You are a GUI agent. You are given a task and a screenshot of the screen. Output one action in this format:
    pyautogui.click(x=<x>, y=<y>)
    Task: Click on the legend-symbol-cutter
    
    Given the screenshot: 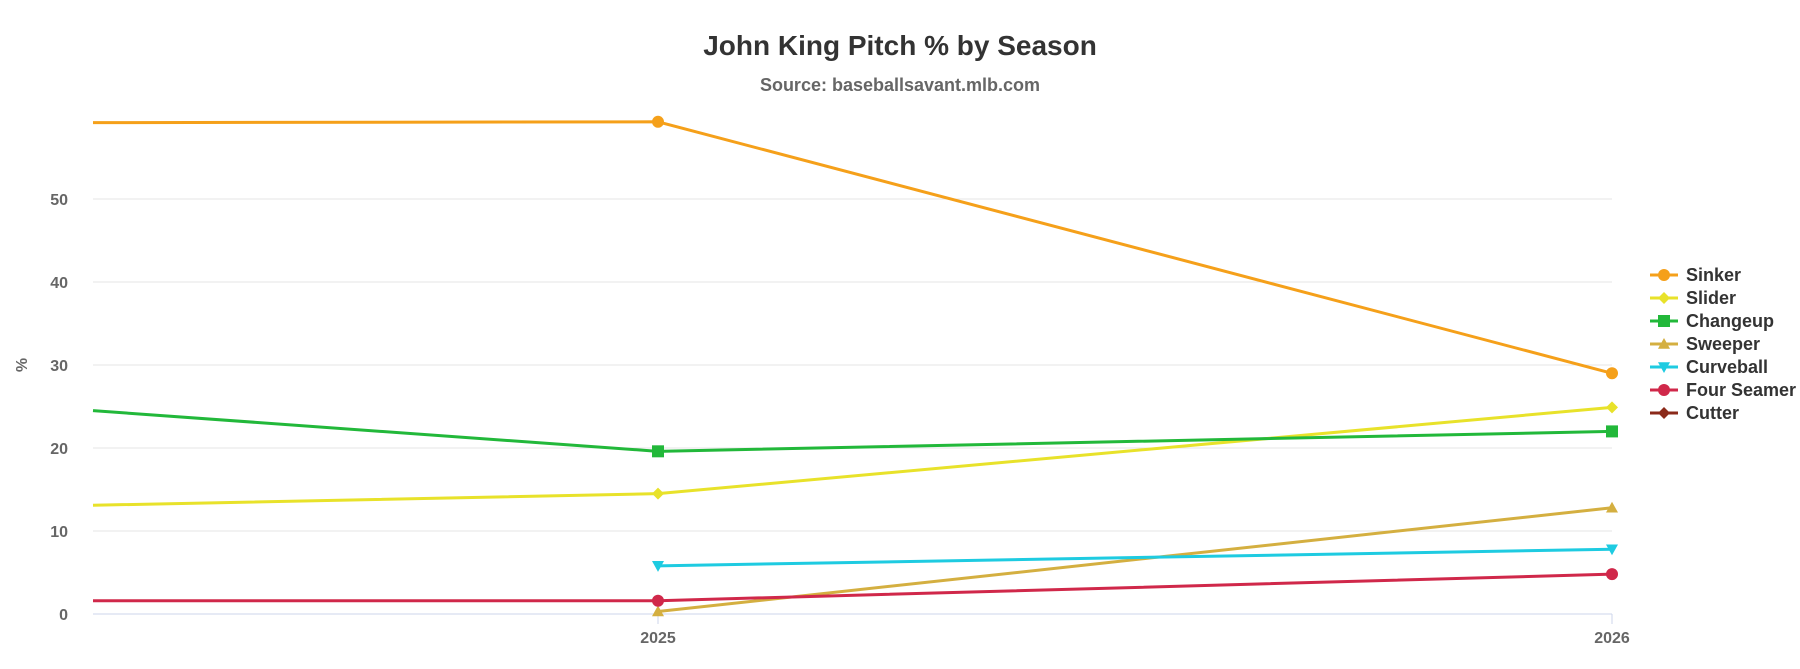 What is the action you would take?
    pyautogui.click(x=1664, y=413)
    